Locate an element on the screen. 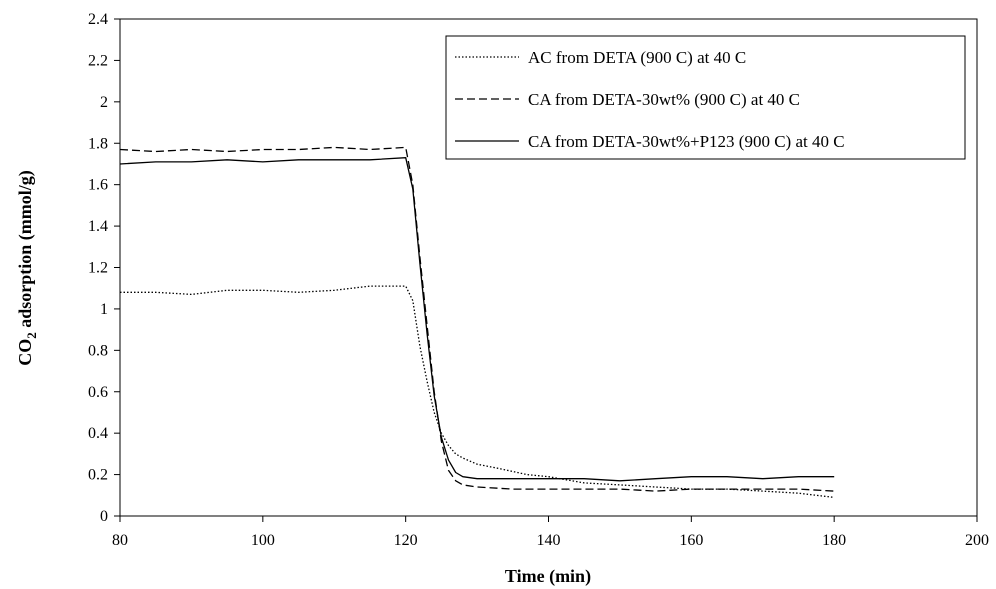 The height and width of the screenshot is (589, 996). y-axis-title: CO2 adsorption (mmol/g) is located at coordinates (27, 268).